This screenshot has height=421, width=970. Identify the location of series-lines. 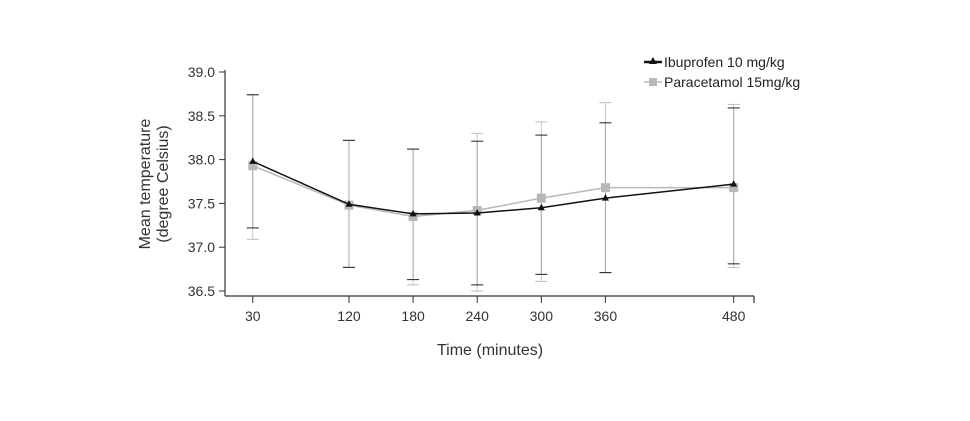
(493, 189).